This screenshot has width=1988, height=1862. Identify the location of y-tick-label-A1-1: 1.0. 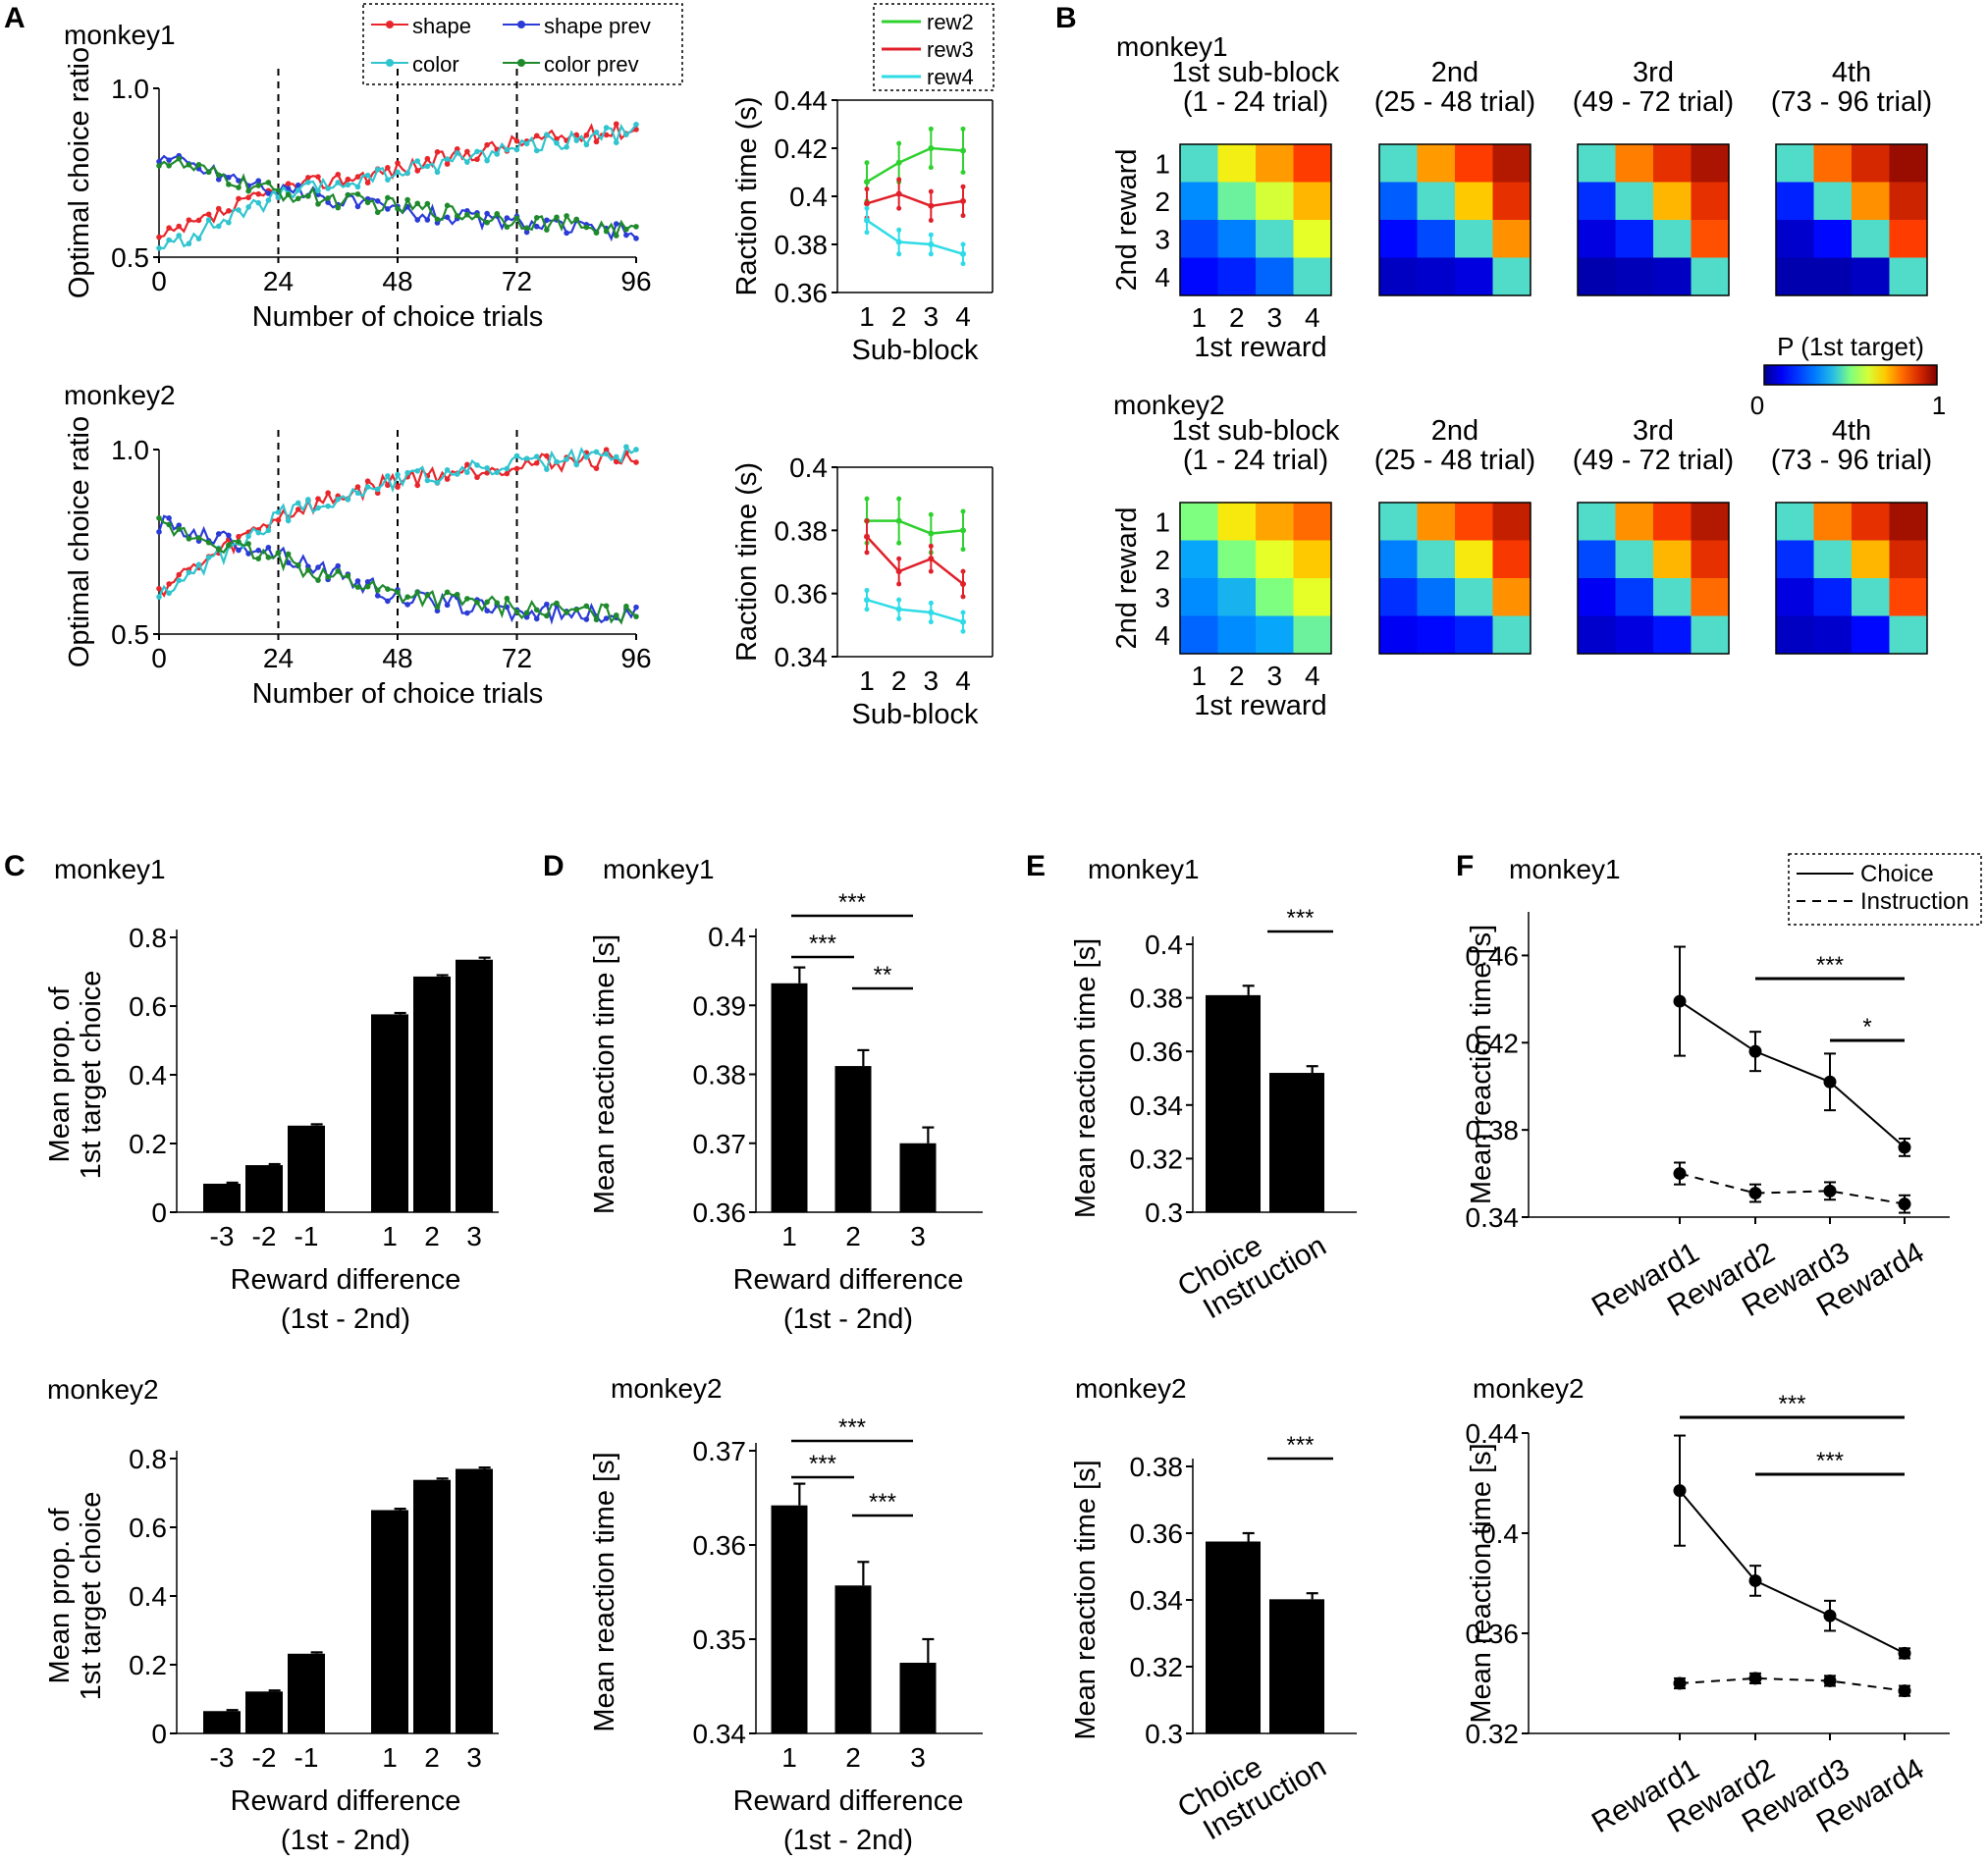
(130, 89).